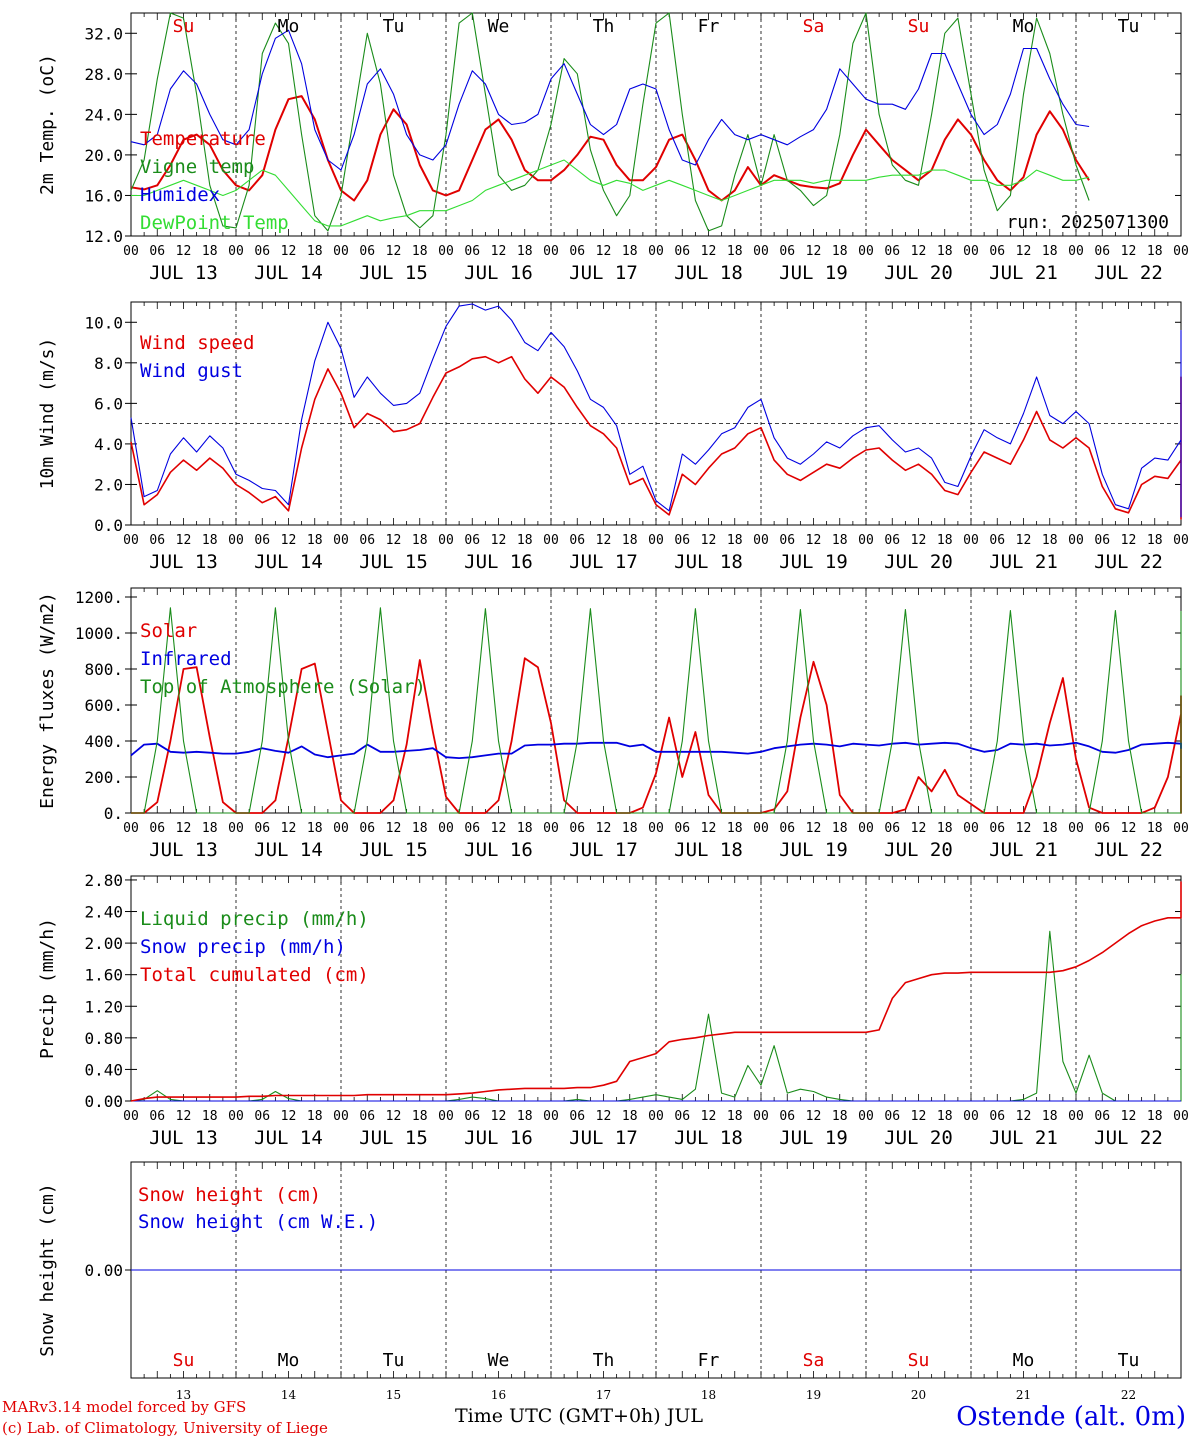  I want to click on location-label: Ostende (alt. 0m), so click(1071, 1417).